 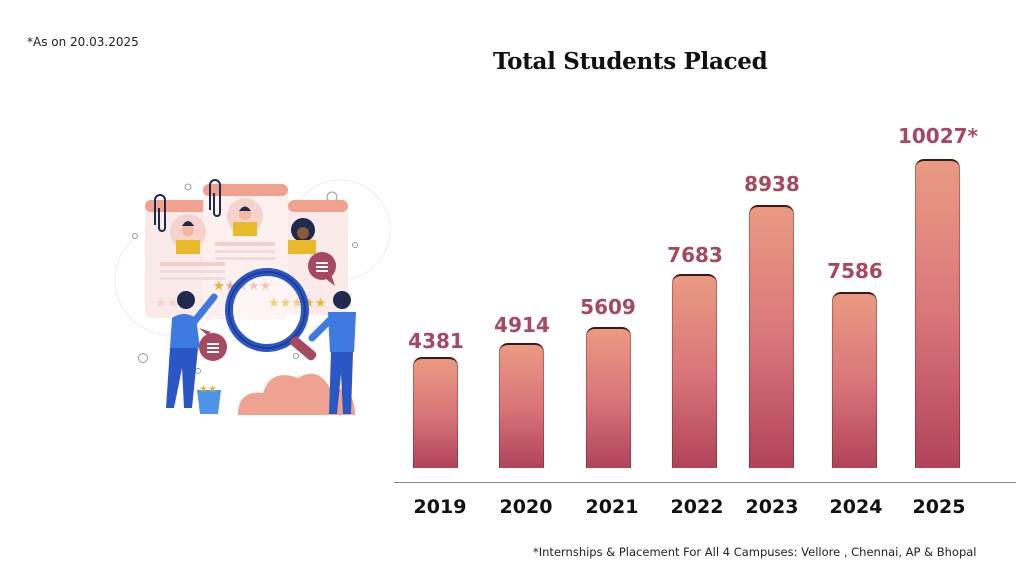 I want to click on as-on-date-note: *As on 20.03.2025, so click(x=83, y=42).